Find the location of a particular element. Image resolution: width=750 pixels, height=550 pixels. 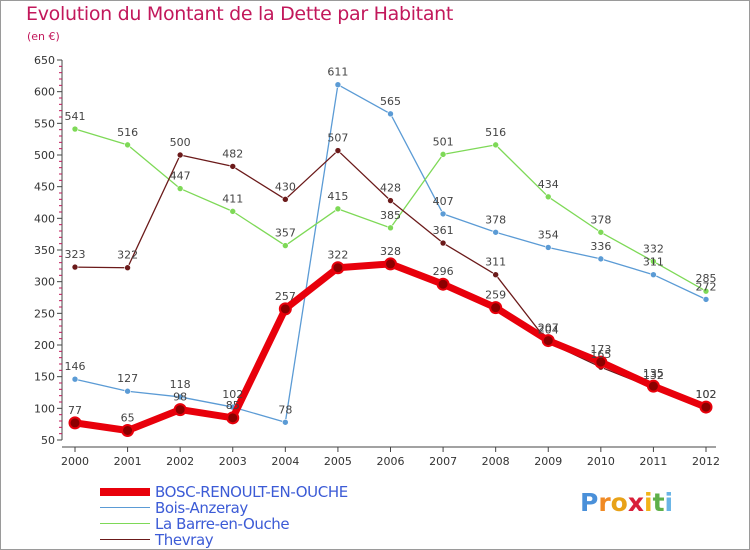

y-tick-label: 150 is located at coordinates (44, 377).